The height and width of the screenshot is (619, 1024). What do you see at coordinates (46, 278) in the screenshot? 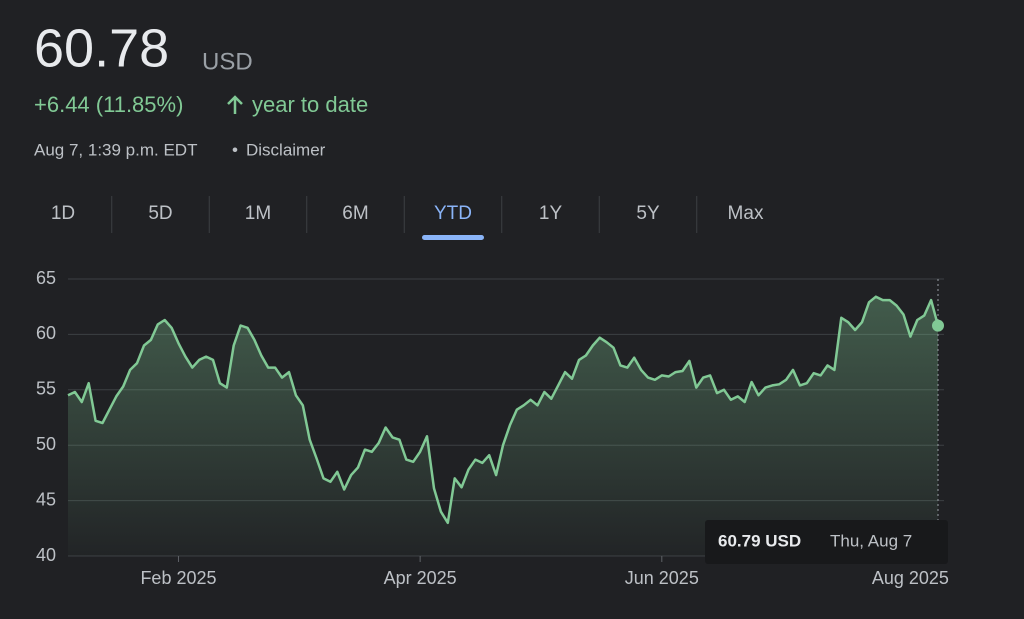
I see `y-tick-label: 65` at bounding box center [46, 278].